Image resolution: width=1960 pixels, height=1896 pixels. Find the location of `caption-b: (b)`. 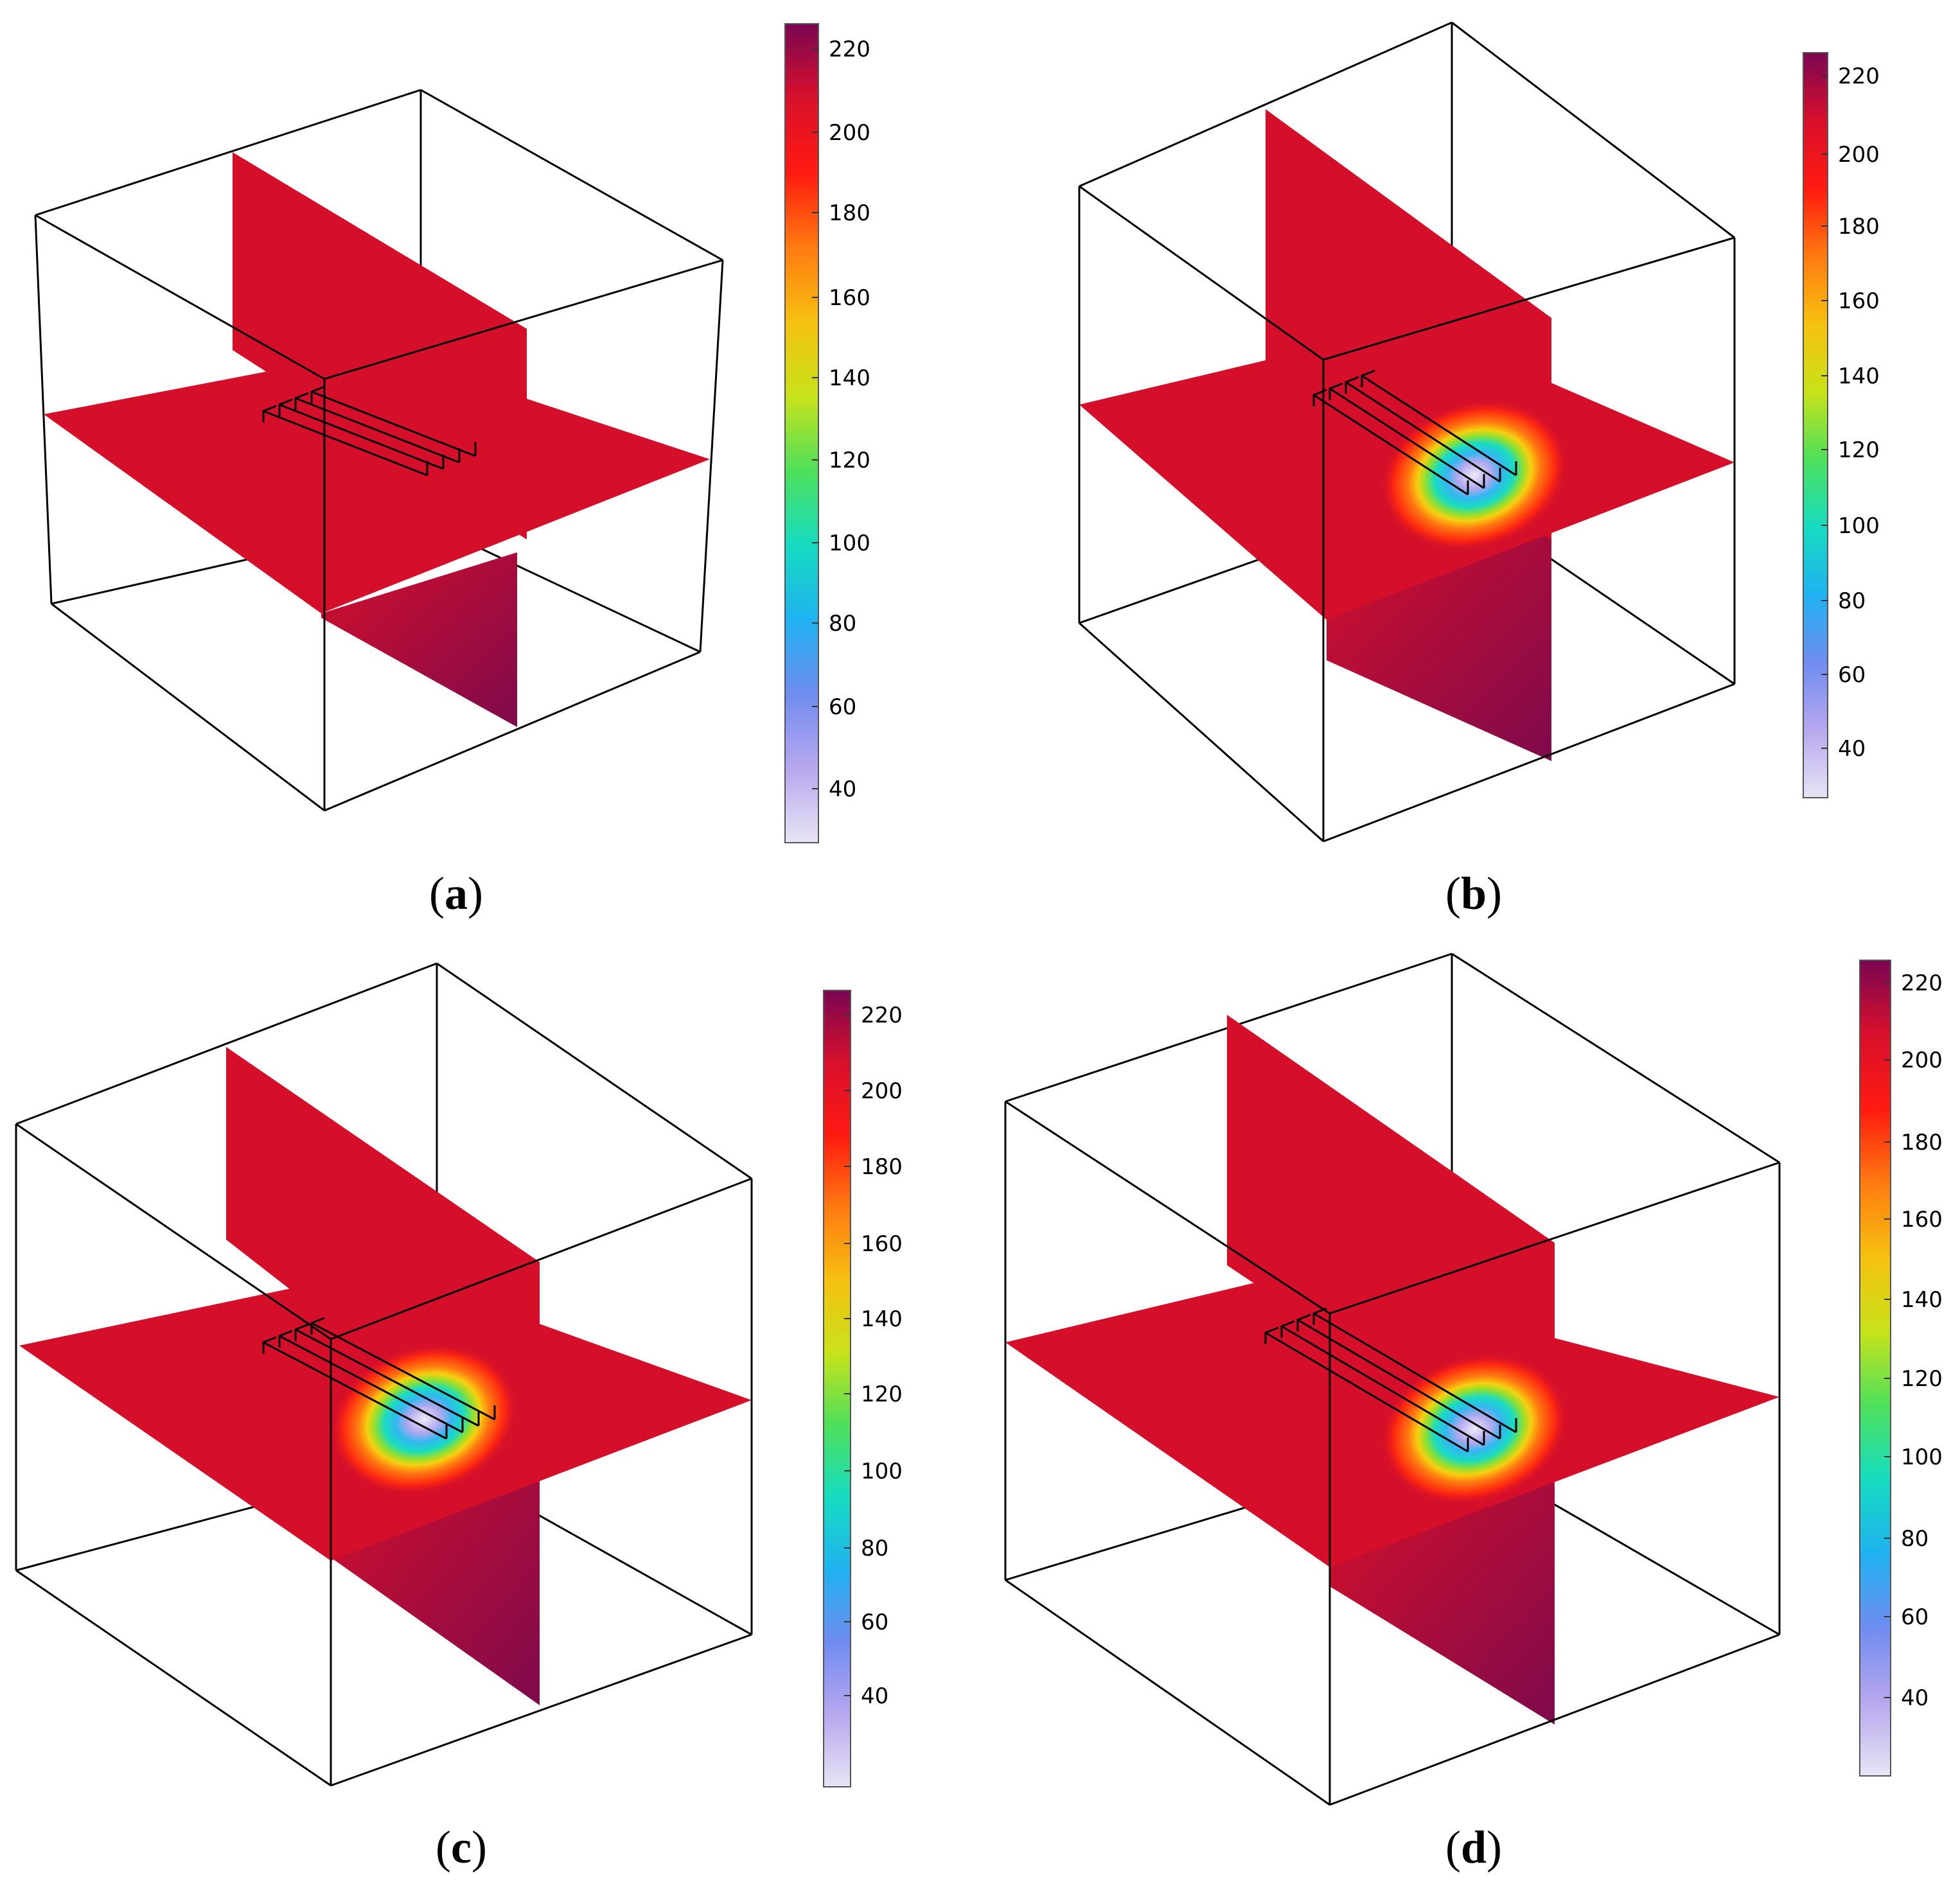

caption-b: (b) is located at coordinates (1474, 893).